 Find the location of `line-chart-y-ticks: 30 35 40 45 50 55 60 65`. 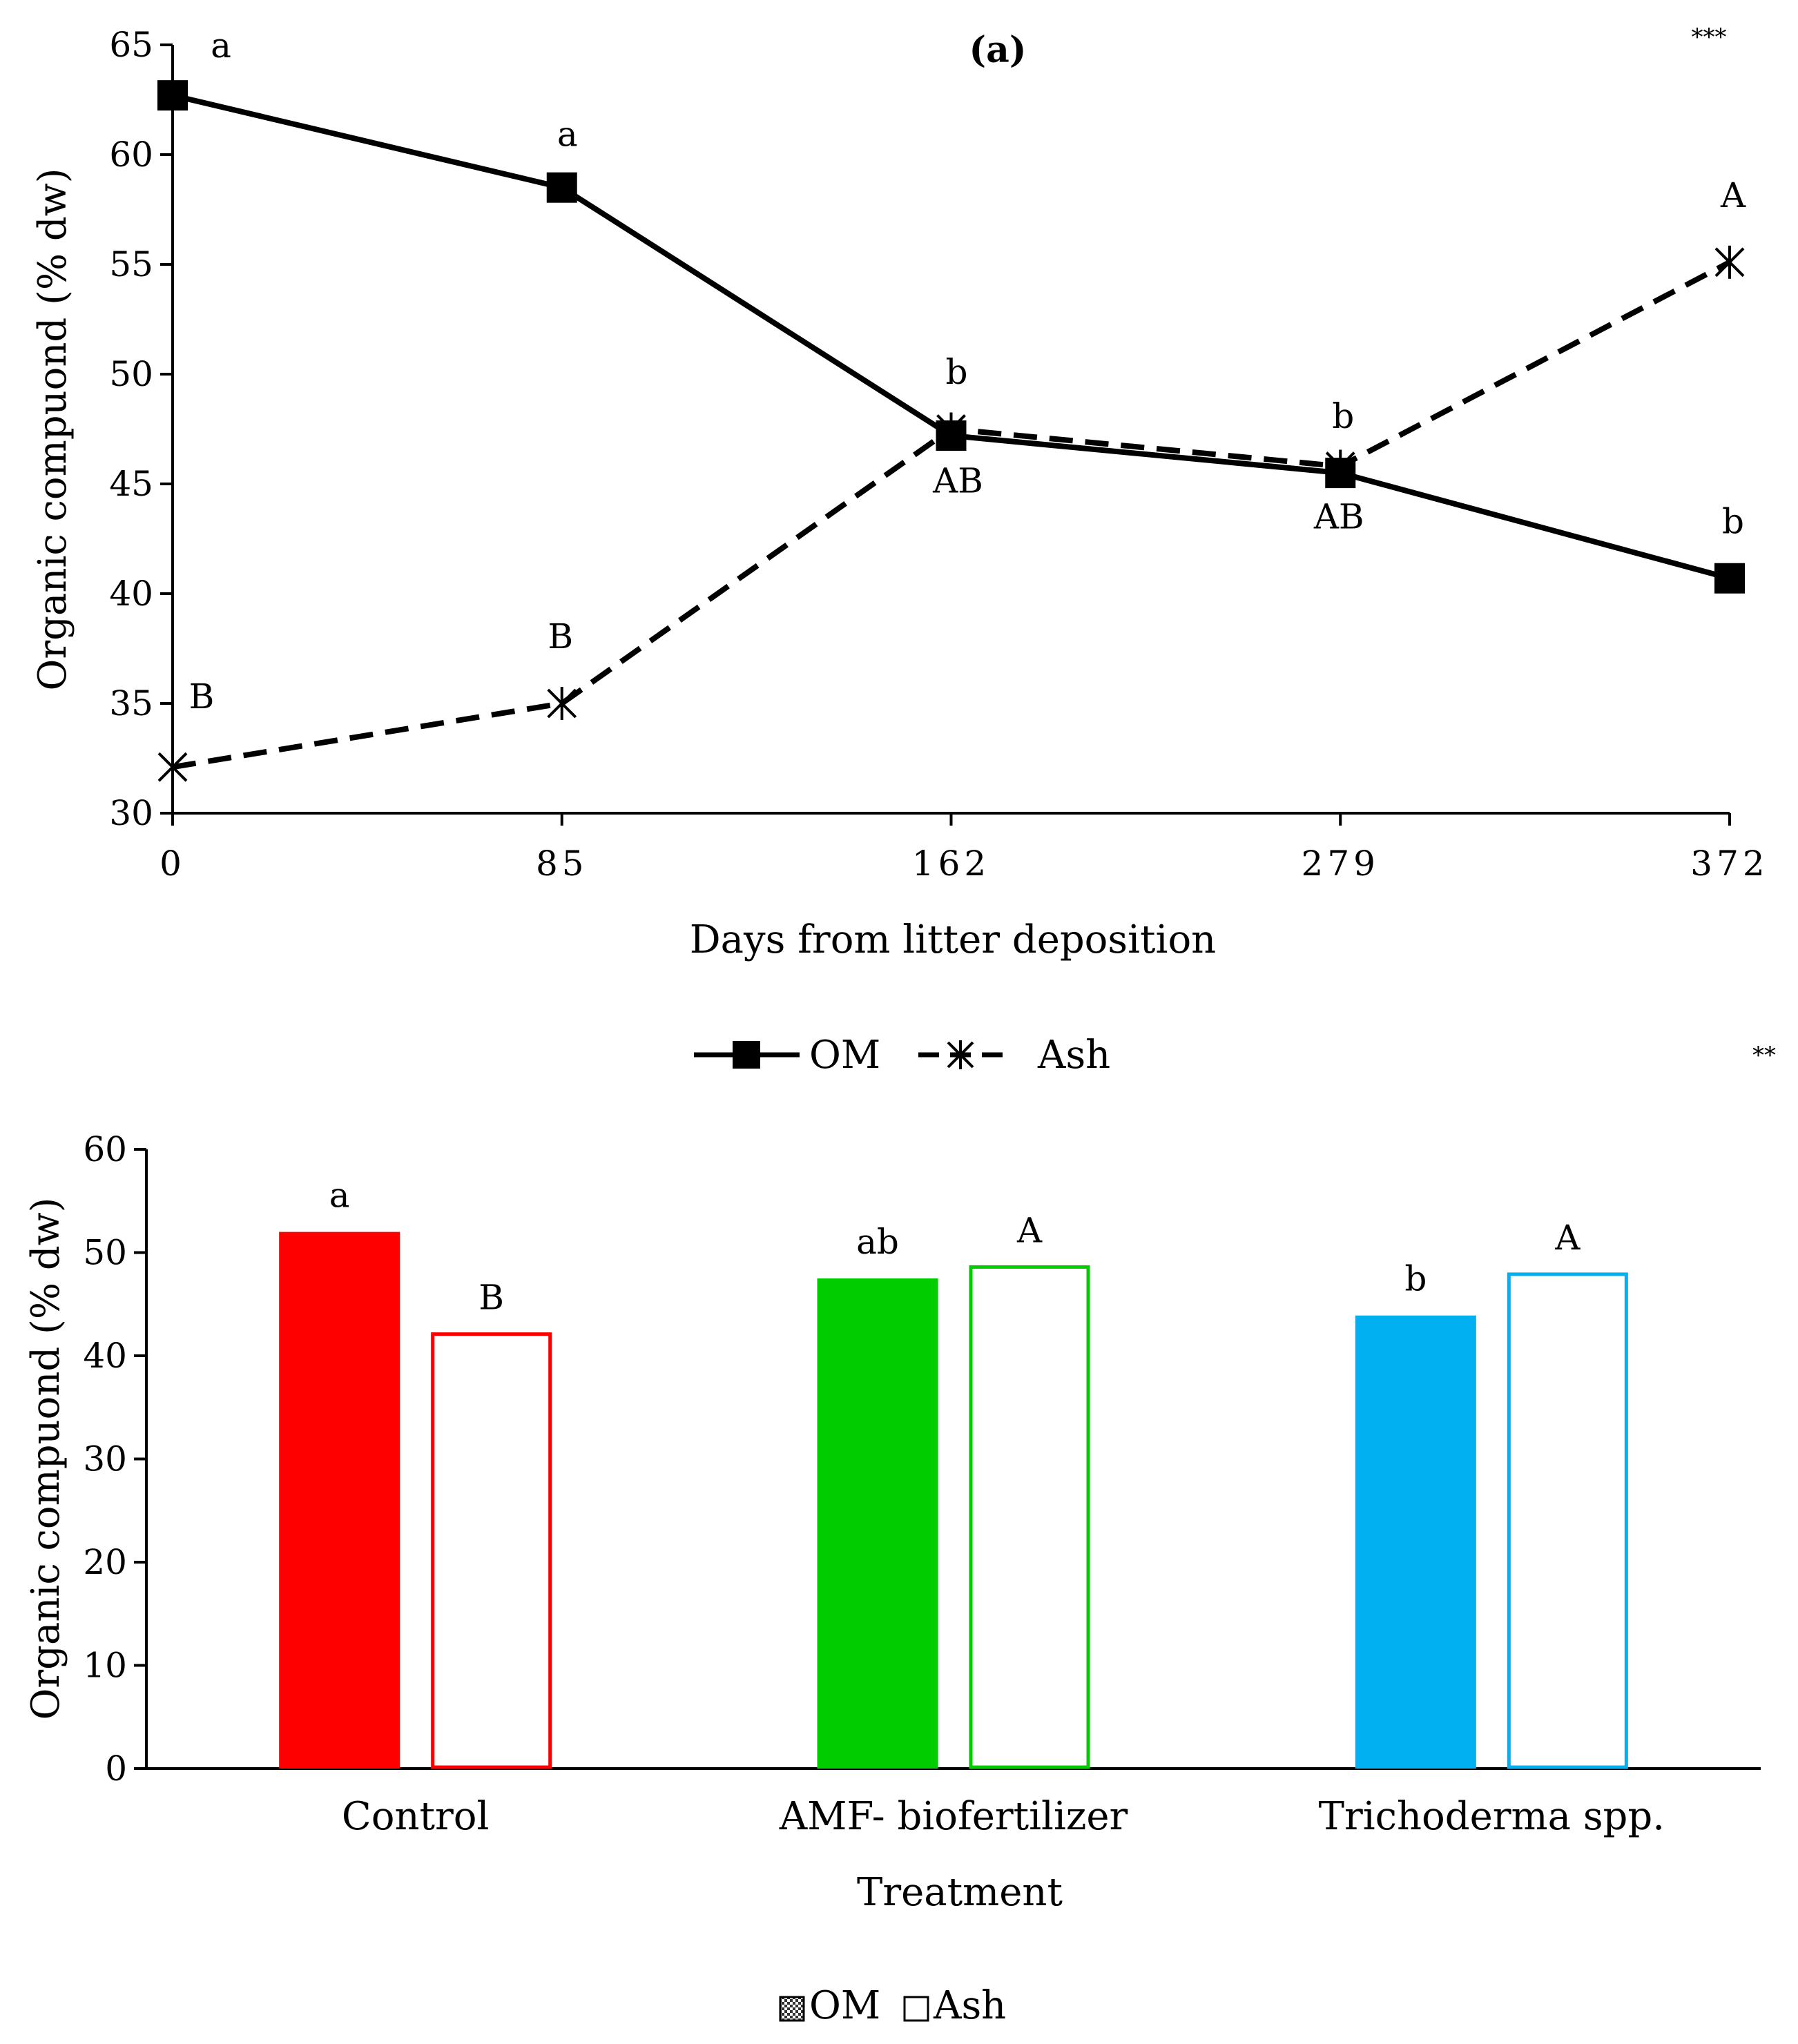

line-chart-y-ticks: 30 35 40 45 50 55 60 65 is located at coordinates (141, 429).